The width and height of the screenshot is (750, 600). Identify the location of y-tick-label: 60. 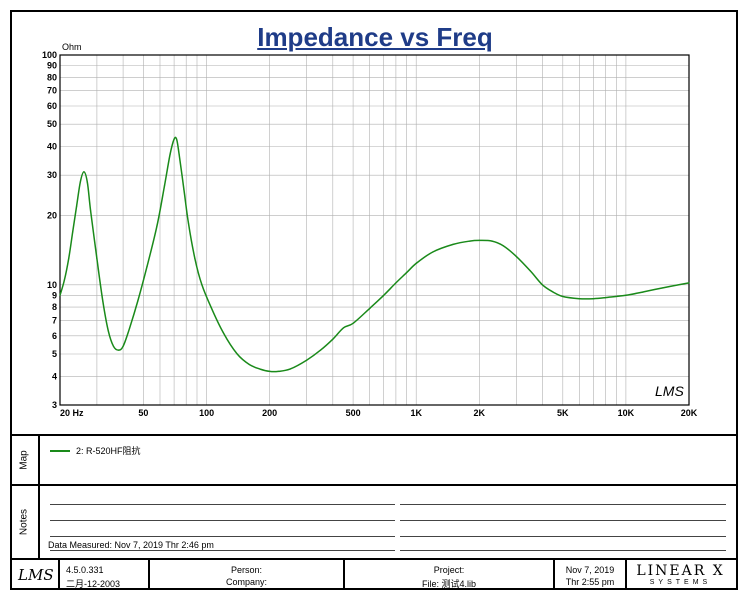
(52, 106).